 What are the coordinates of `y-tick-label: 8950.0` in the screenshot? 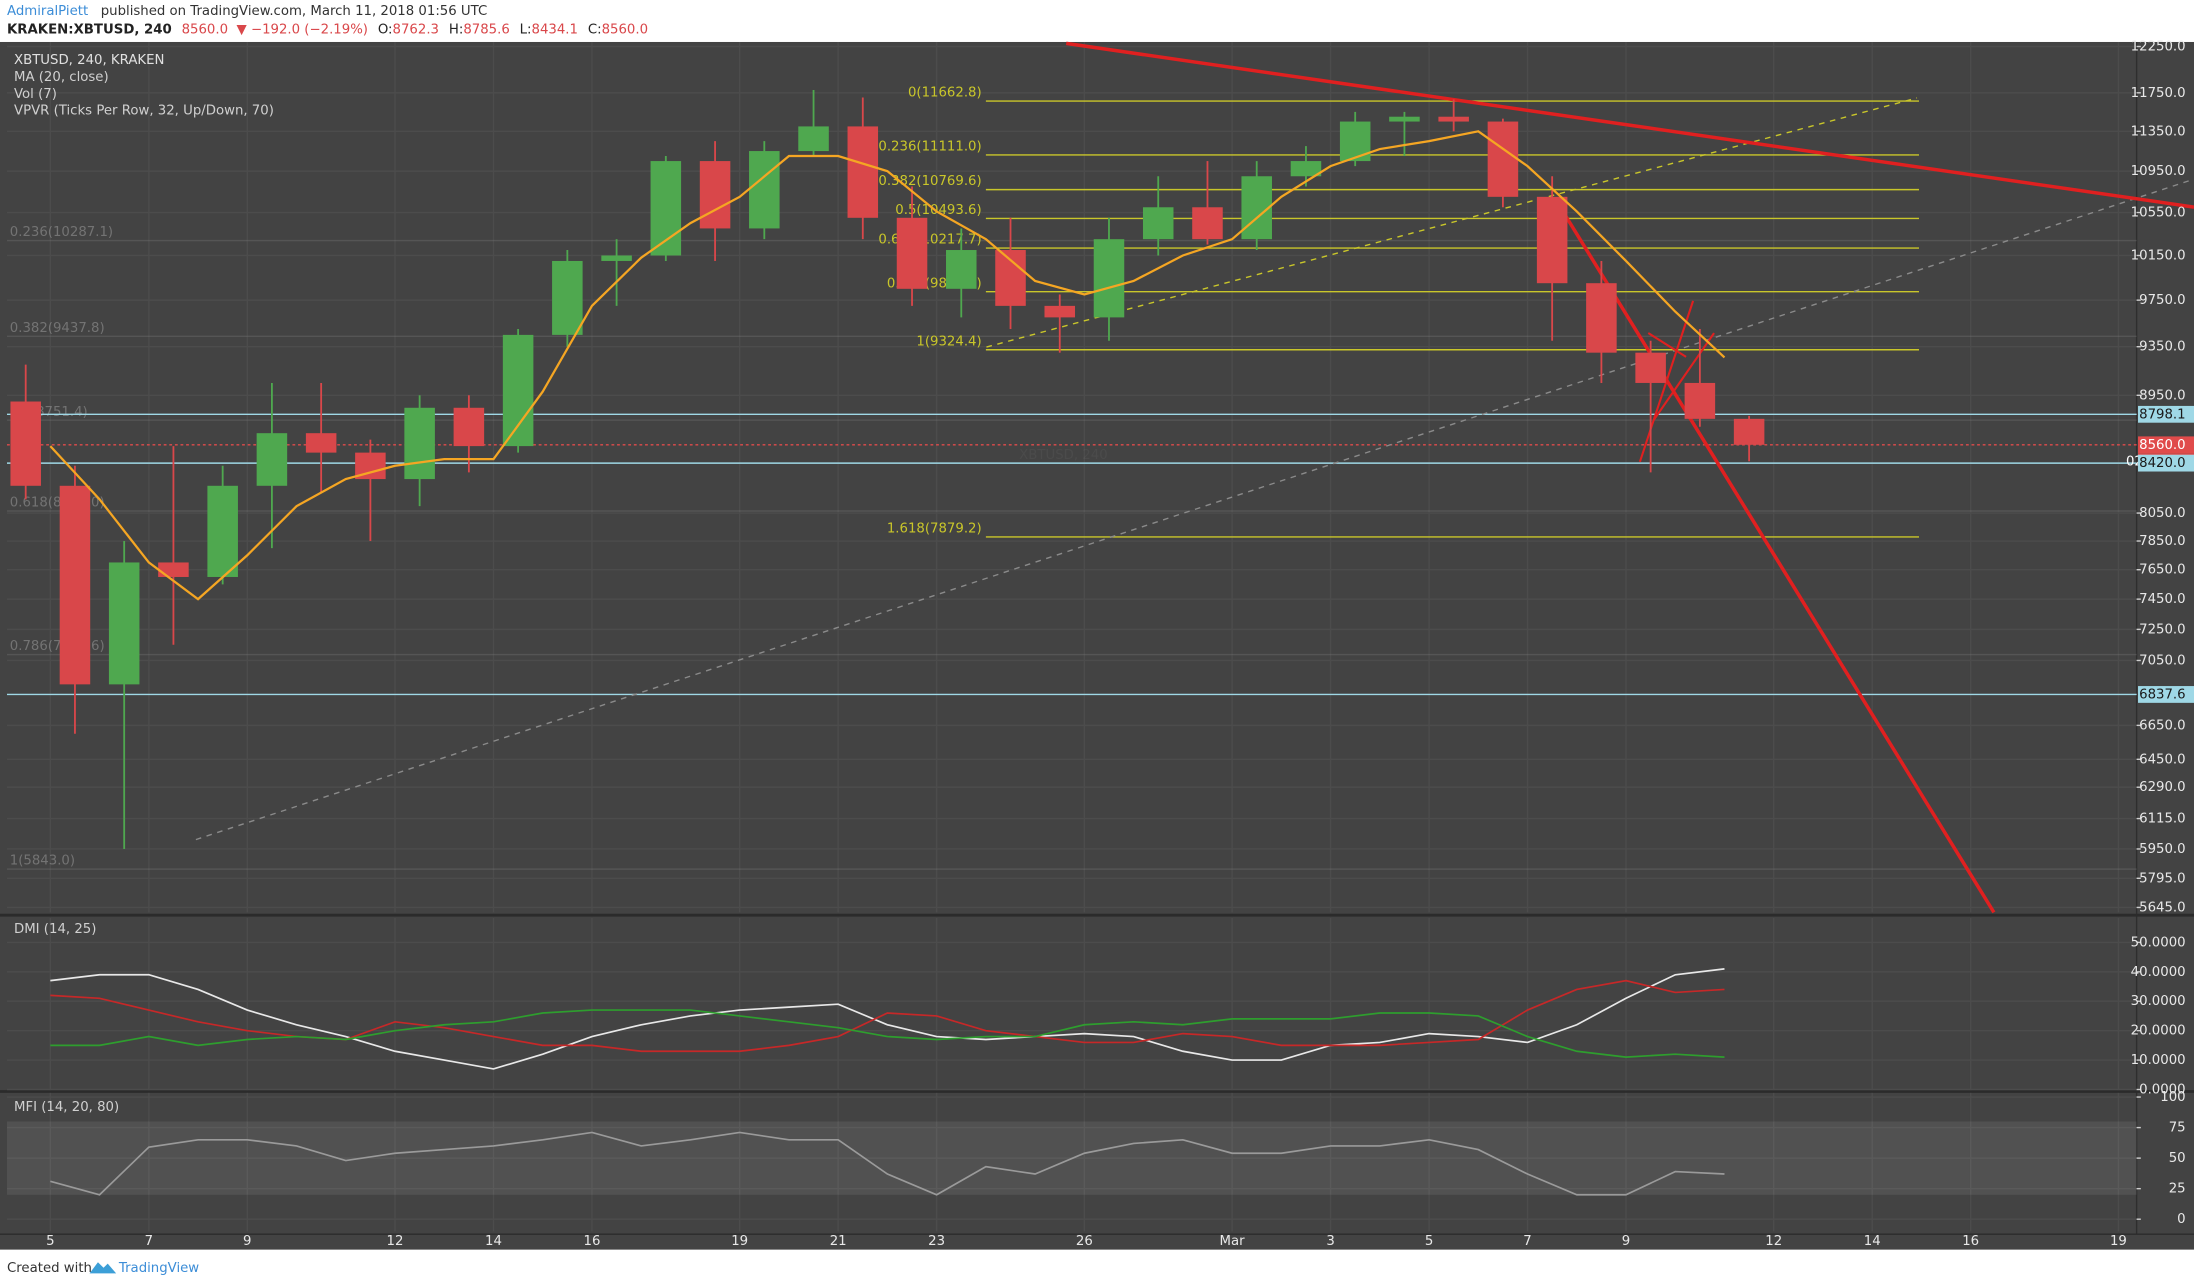 It's located at (2162, 395).